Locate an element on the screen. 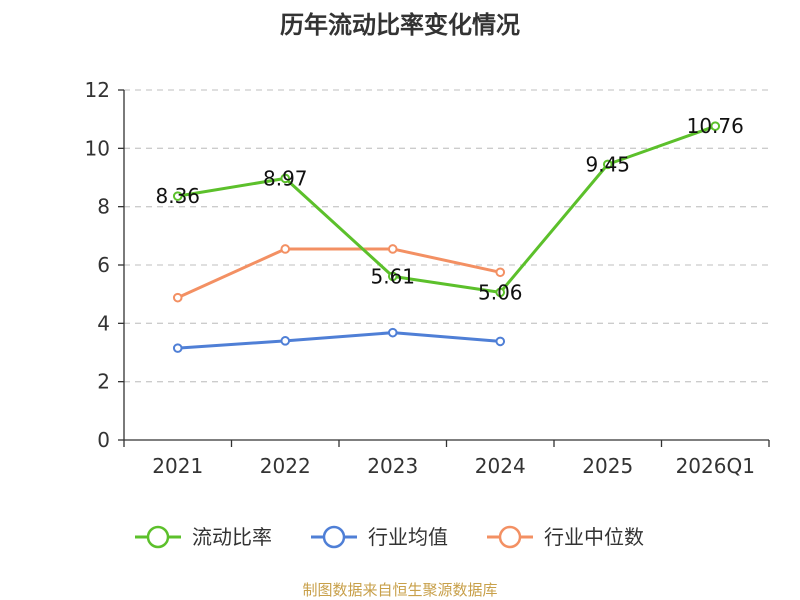 The width and height of the screenshot is (800, 600). x-tick-label: 2026Q1 is located at coordinates (715, 466).